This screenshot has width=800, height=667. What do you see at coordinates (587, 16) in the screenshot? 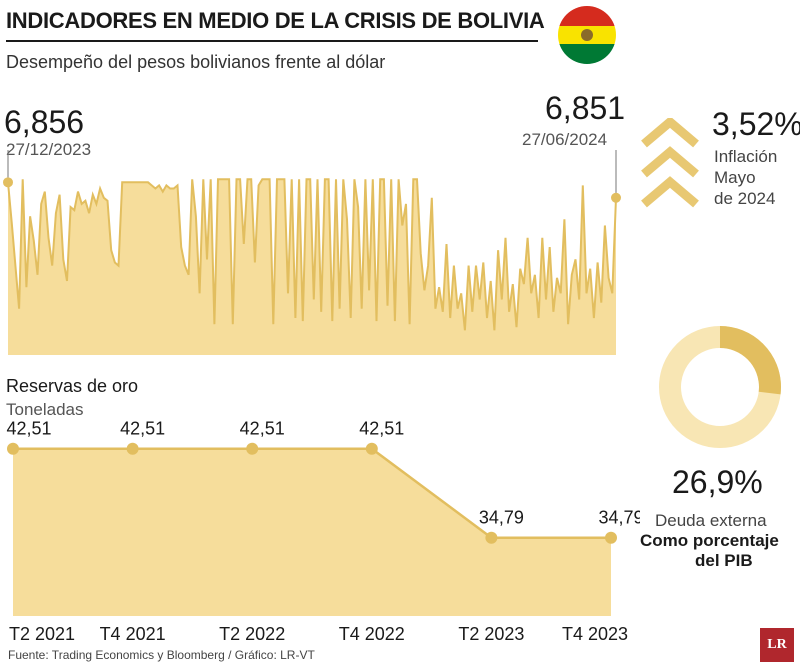
I see `flag-band-red` at bounding box center [587, 16].